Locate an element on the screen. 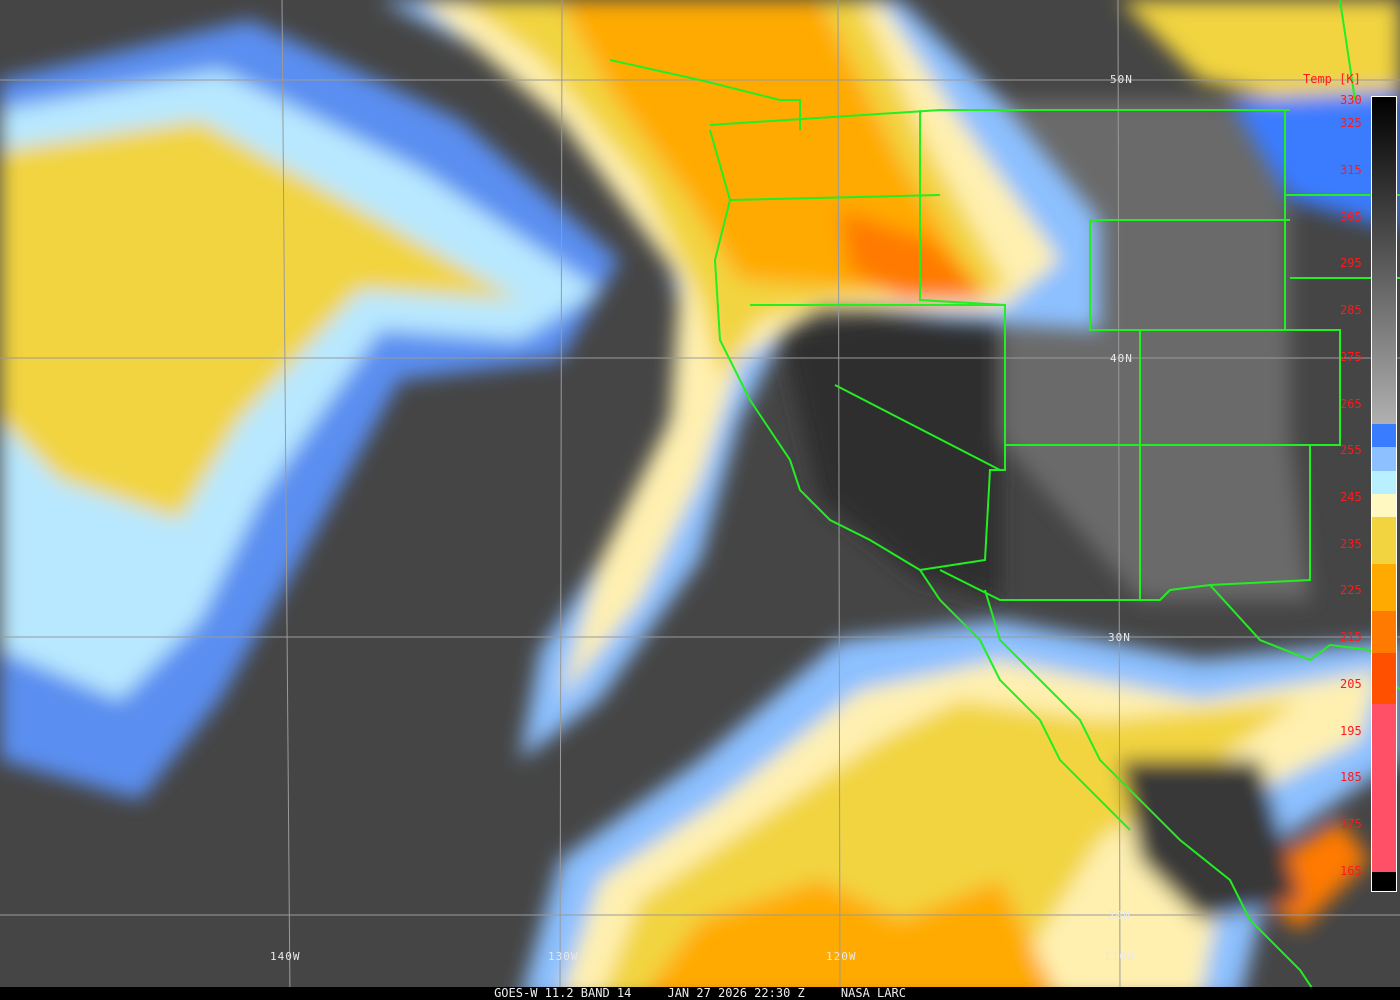 The image size is (1400, 1000). colorbar-tick-label: 295 is located at coordinates (1351, 263).